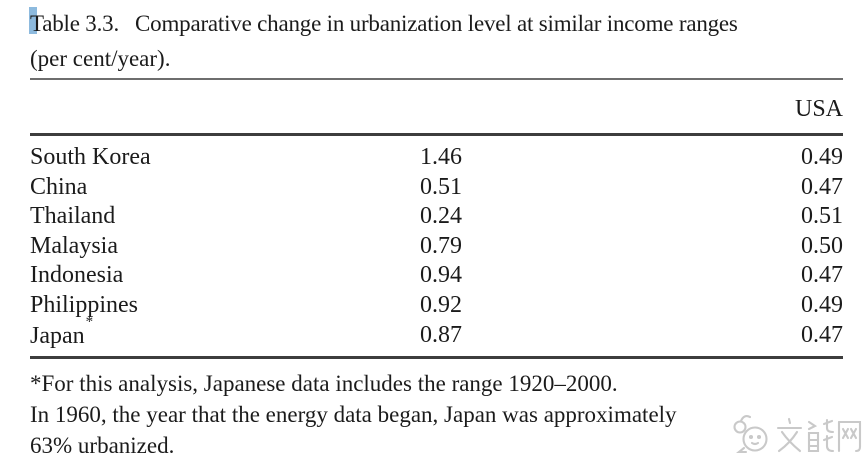  What do you see at coordinates (441, 216) in the screenshot?
I see `cell-value: 0.24` at bounding box center [441, 216].